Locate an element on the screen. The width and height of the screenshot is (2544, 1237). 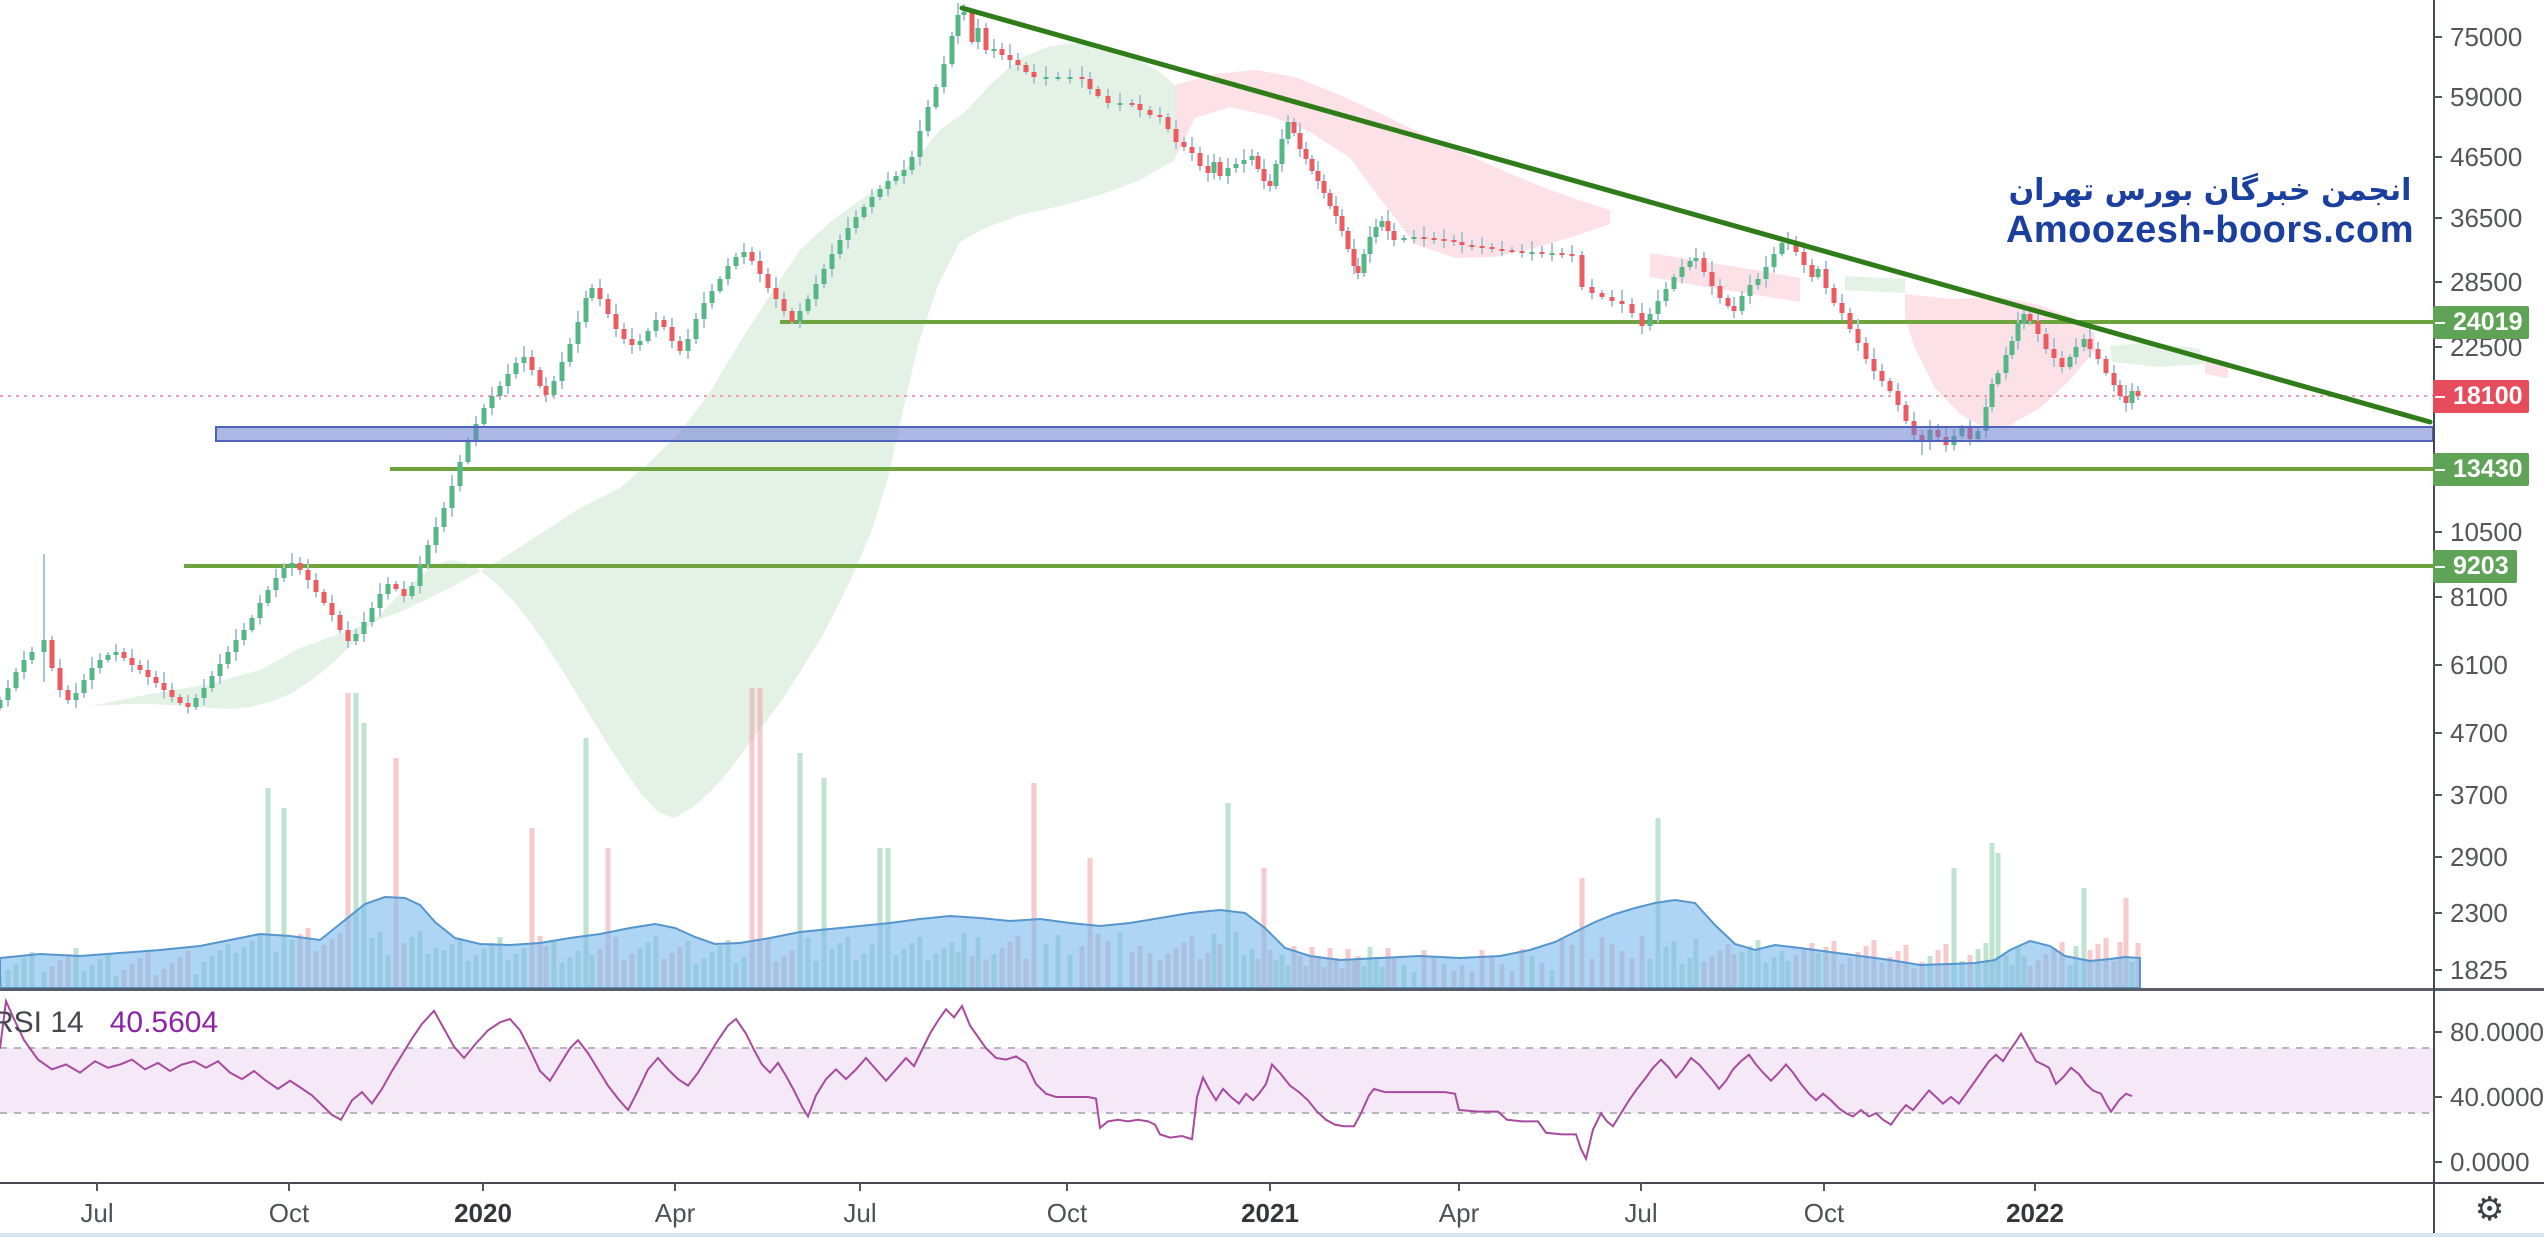
price-axis-label: 36500 is located at coordinates (2477, 218).